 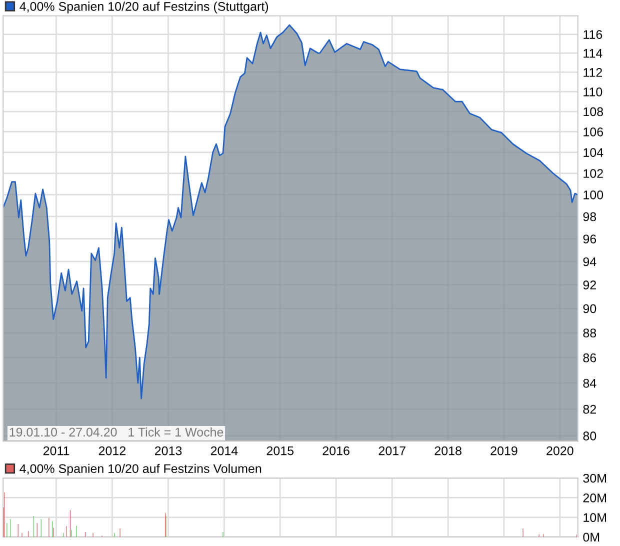 What do you see at coordinates (589, 285) in the screenshot?
I see `y-tick-label: 92` at bounding box center [589, 285].